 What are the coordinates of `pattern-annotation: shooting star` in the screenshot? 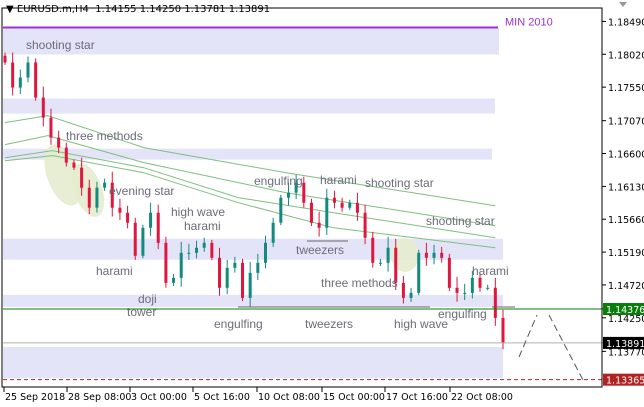 It's located at (399, 183).